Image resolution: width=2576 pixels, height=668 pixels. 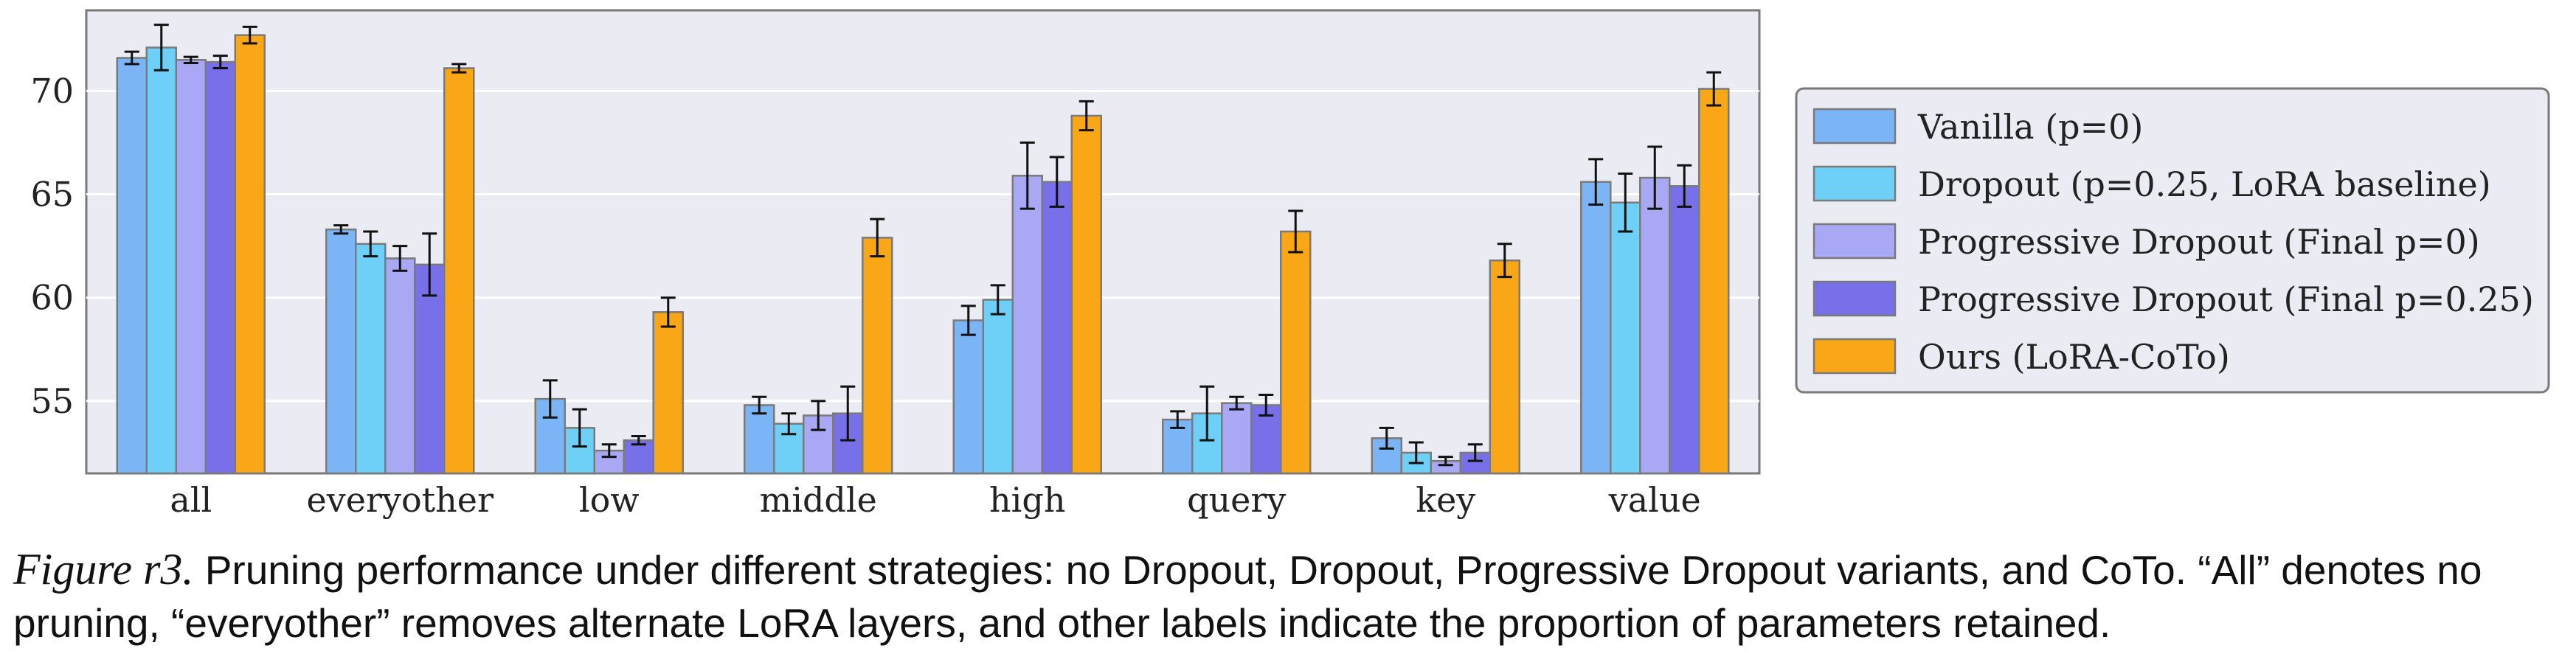 I want to click on x-tick-label: low, so click(x=610, y=500).